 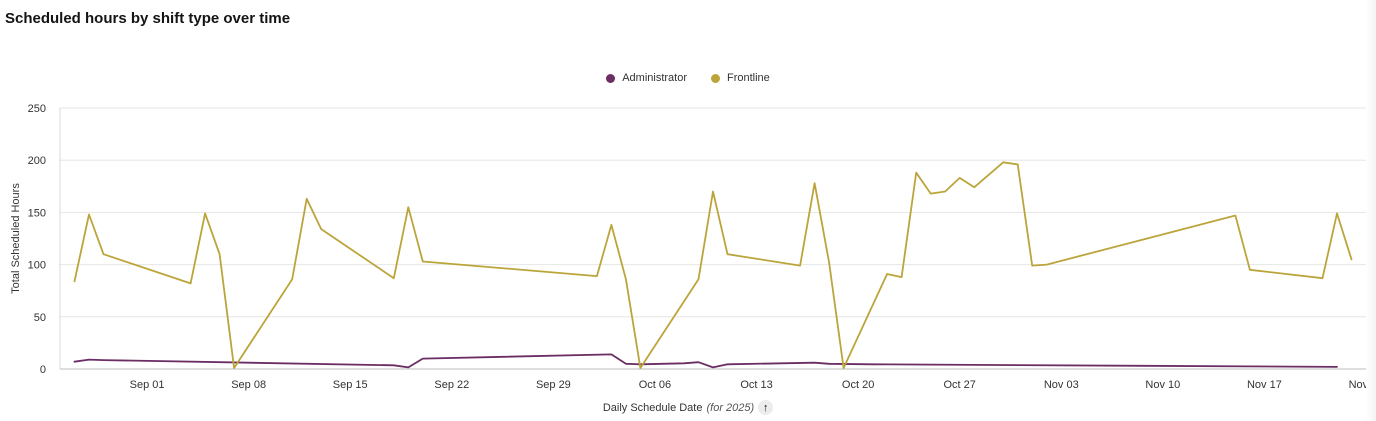 I want to click on y-tick-label: 50, so click(x=40, y=318).